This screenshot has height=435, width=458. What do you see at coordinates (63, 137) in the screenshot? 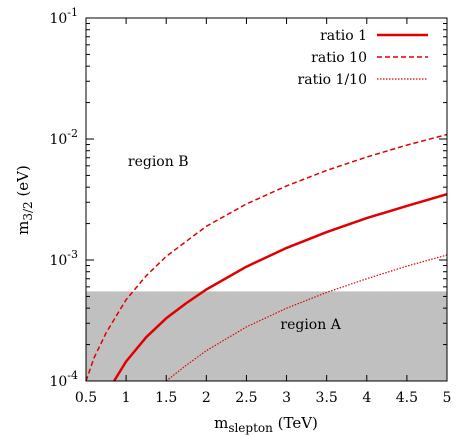
I see `y-tick-label: 10⁻²` at bounding box center [63, 137].